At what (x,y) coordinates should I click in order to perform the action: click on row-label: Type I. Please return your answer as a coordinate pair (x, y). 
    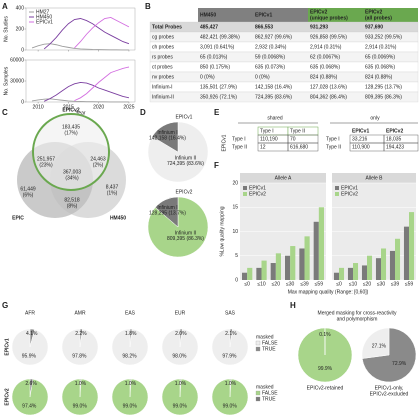
    Looking at the image, I should click on (333, 139).